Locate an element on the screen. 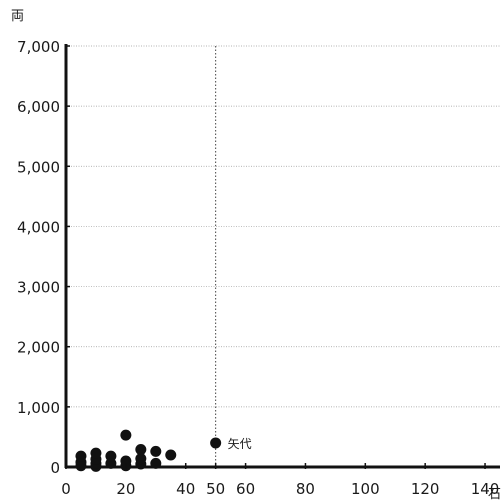  y-tick-label: 1,000 is located at coordinates (38, 408).